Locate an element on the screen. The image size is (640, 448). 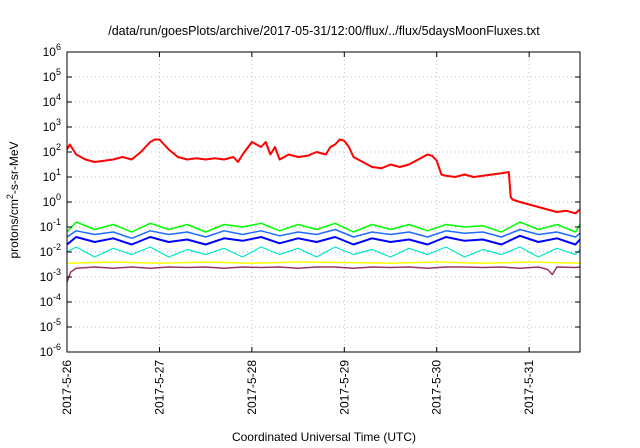
y-tick-label: 10⁵ is located at coordinates (52, 75).